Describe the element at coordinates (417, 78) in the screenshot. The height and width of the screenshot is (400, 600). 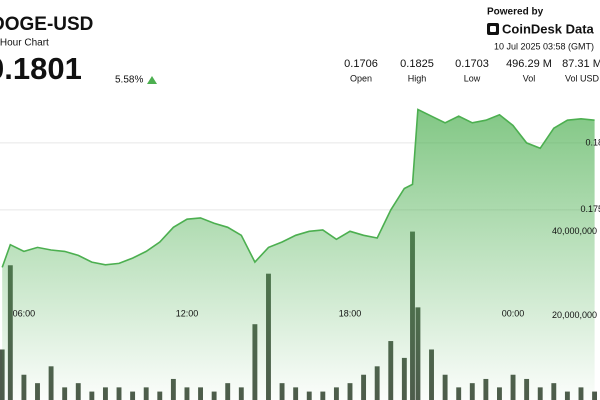
I see `stat-label: High` at that location.